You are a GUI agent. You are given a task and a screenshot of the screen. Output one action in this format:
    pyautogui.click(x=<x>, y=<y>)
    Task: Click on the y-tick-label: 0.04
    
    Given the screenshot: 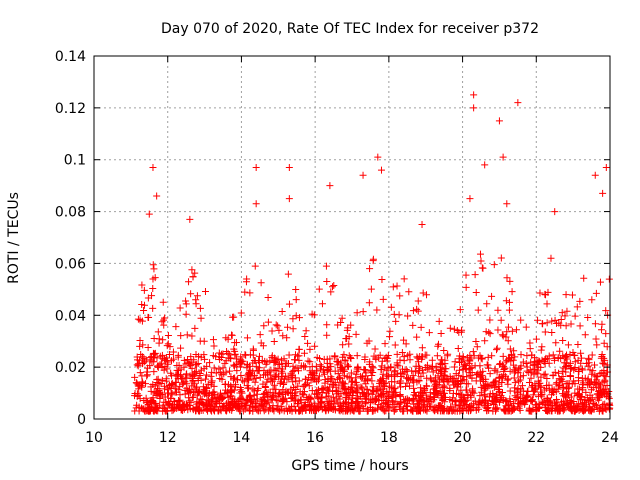 What is the action you would take?
    pyautogui.click(x=70, y=316)
    